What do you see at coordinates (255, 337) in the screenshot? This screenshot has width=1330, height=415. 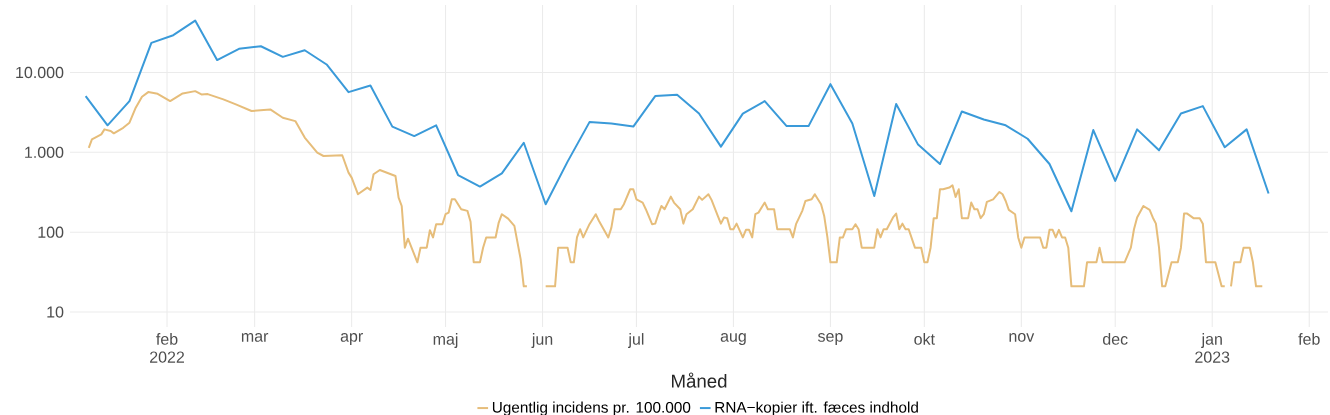 I see `x-tick-label: mar` at bounding box center [255, 337].